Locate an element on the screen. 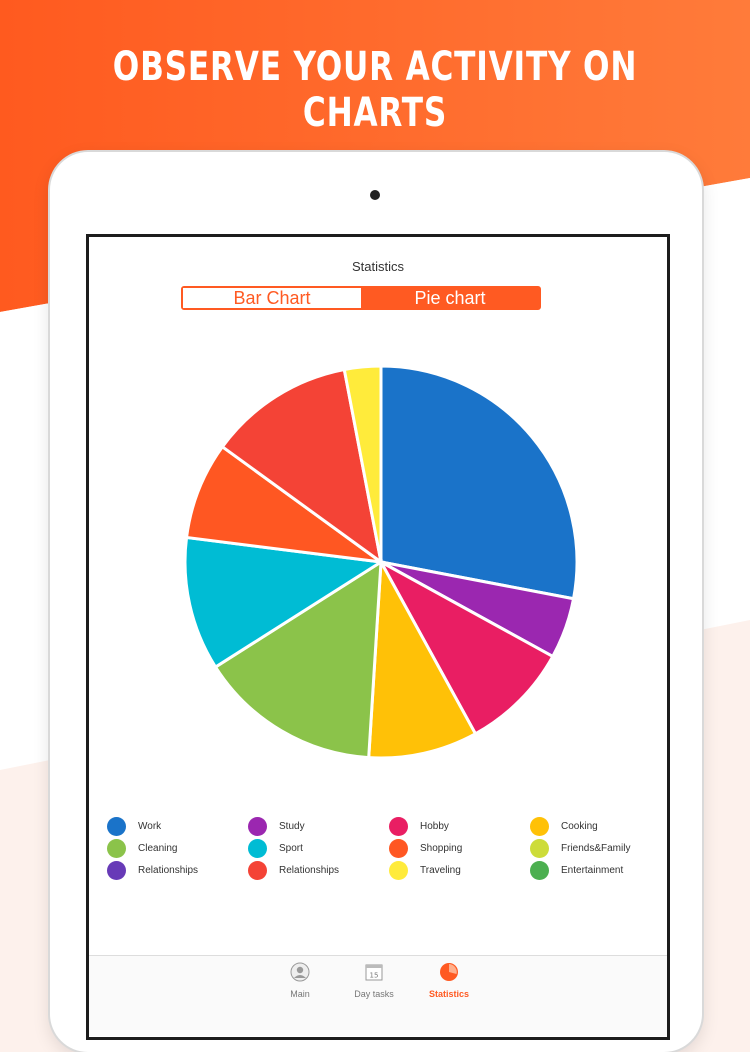  tab-bar: Main 15 Day tasks Statistics is located at coordinates (378, 995).